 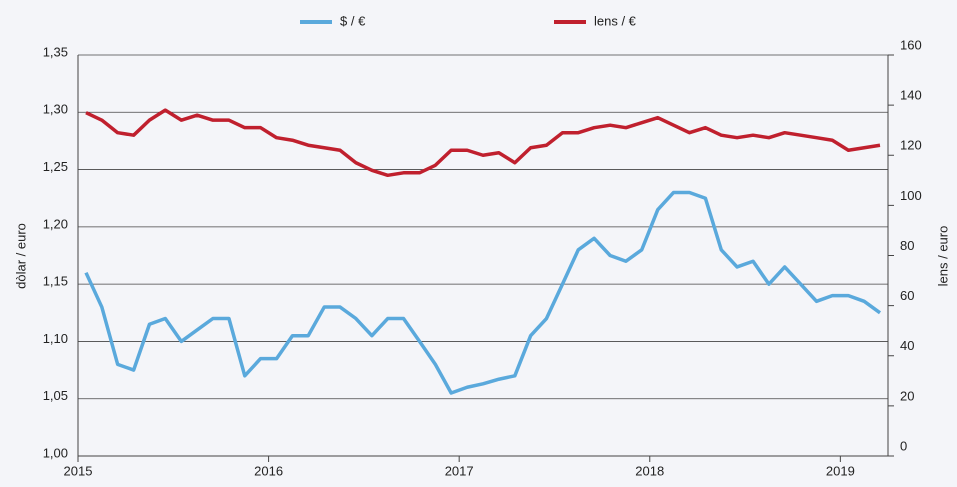 I want to click on y-tick-label: 1,10, so click(x=55, y=338).